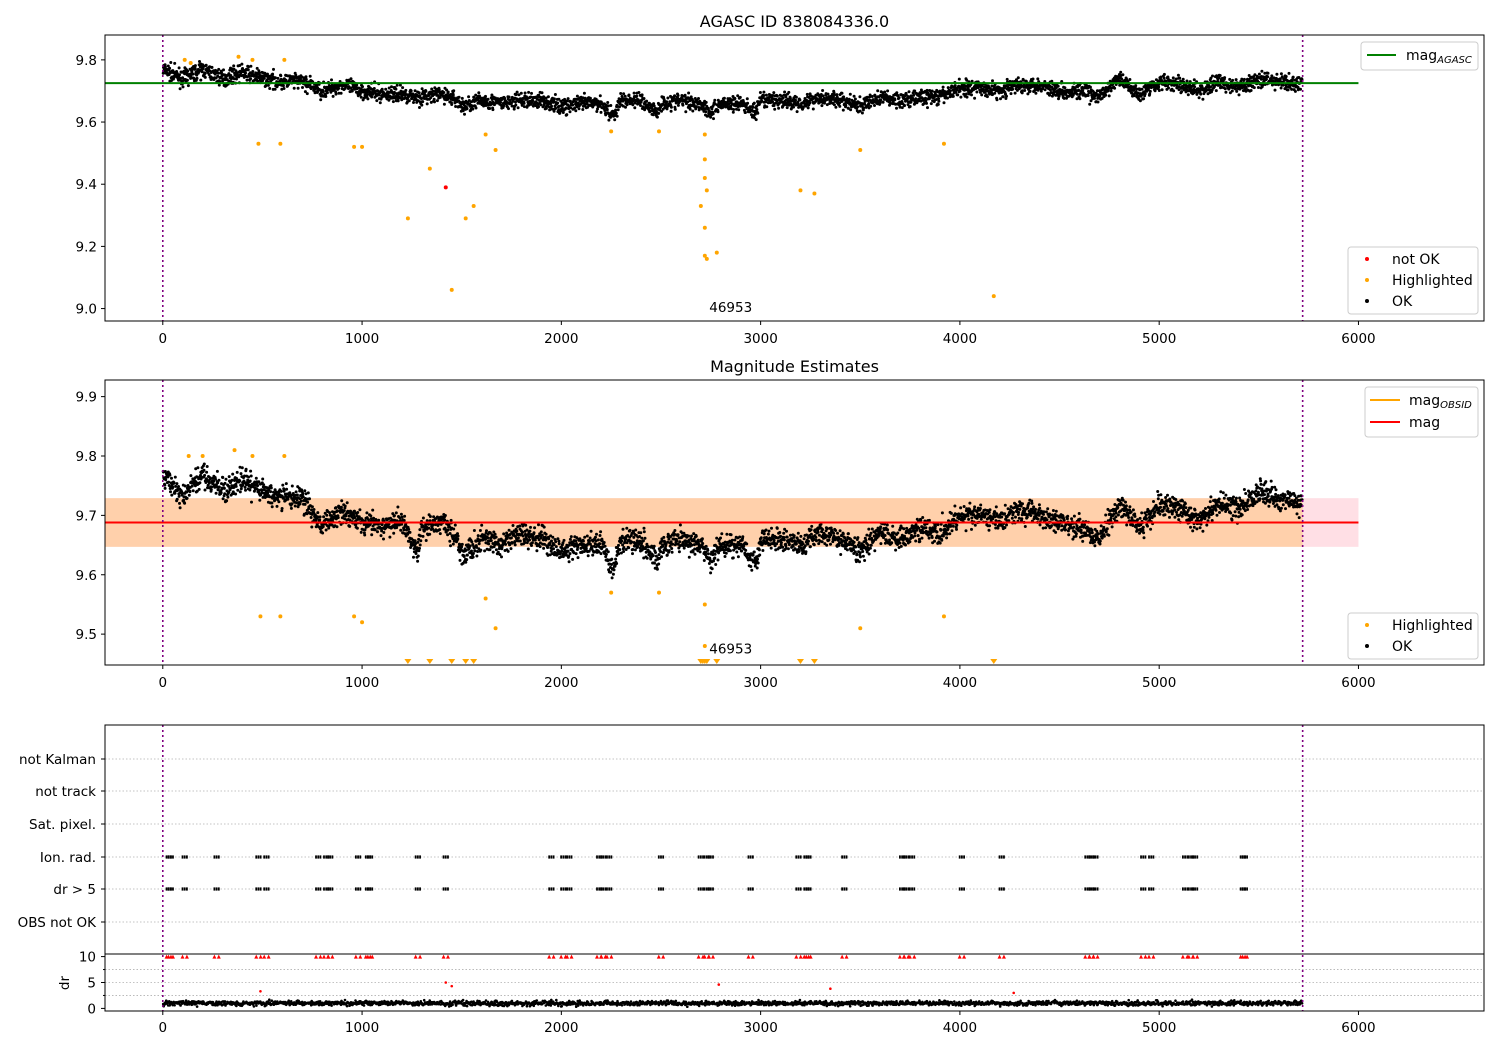 The image size is (1500, 1050). I want to click on legend-text: mag, so click(1421, 56).